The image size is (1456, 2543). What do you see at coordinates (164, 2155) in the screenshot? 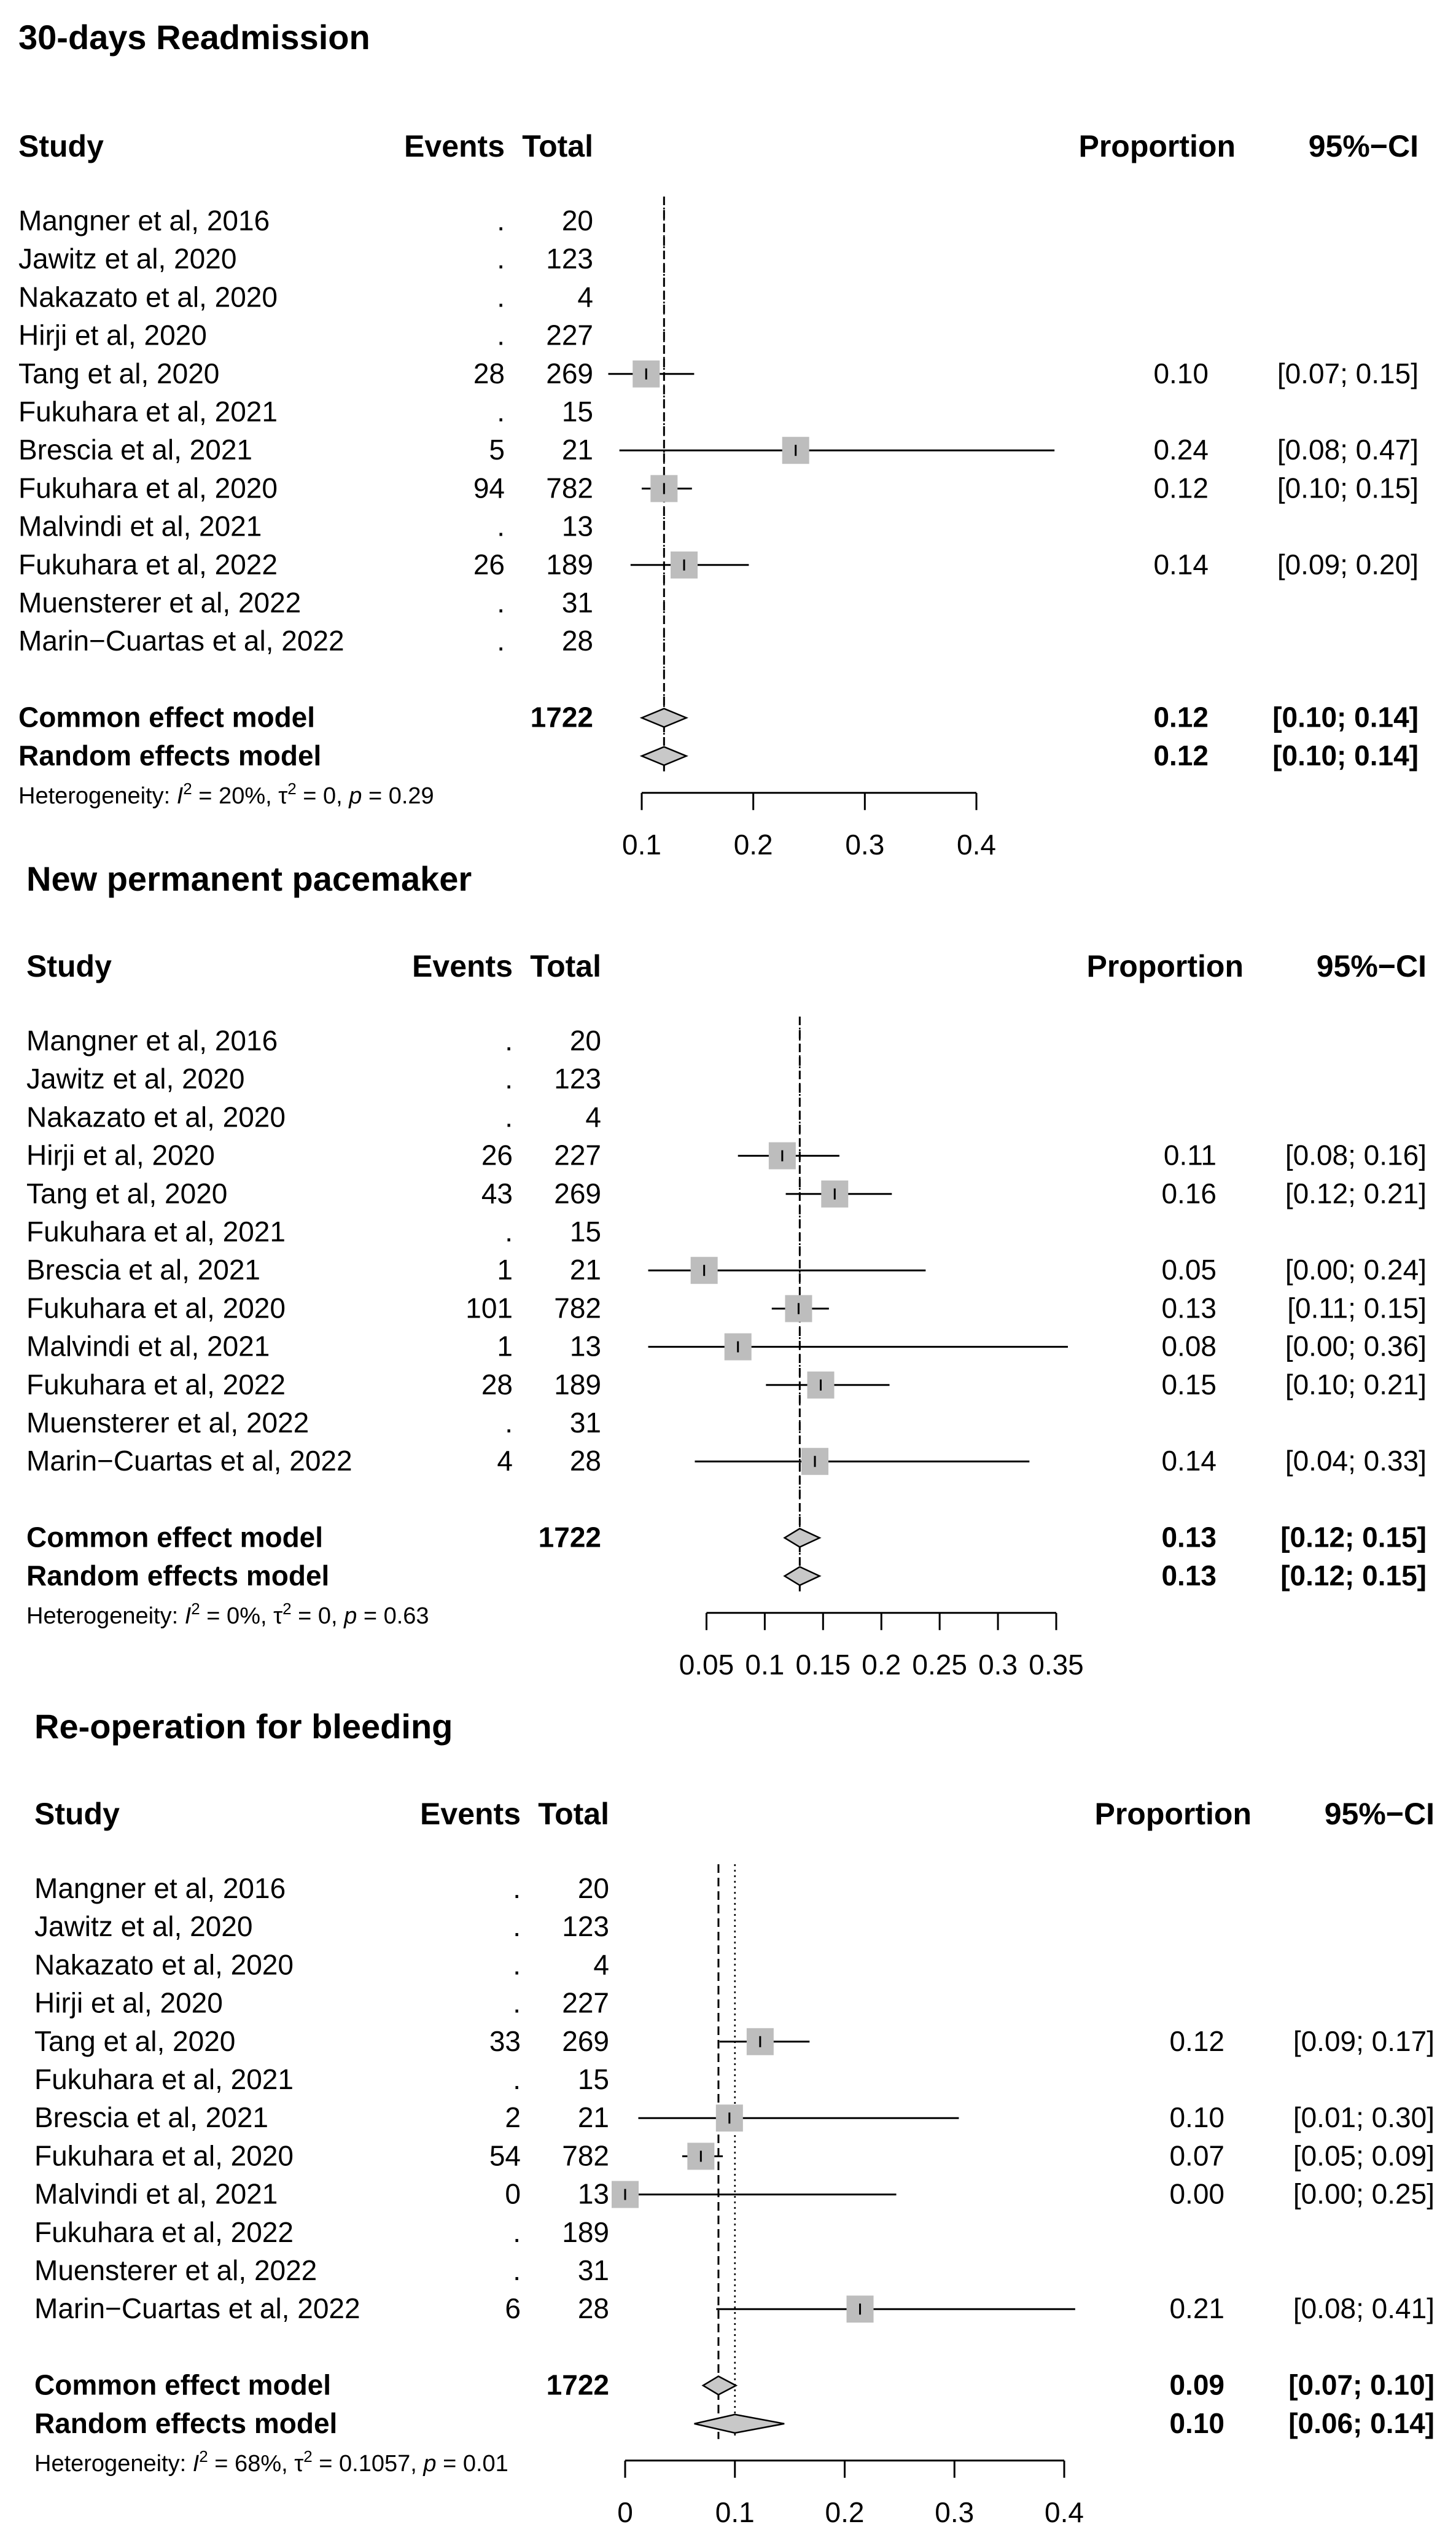
I see `study-label: Fukuhara et al, 2020` at bounding box center [164, 2155].